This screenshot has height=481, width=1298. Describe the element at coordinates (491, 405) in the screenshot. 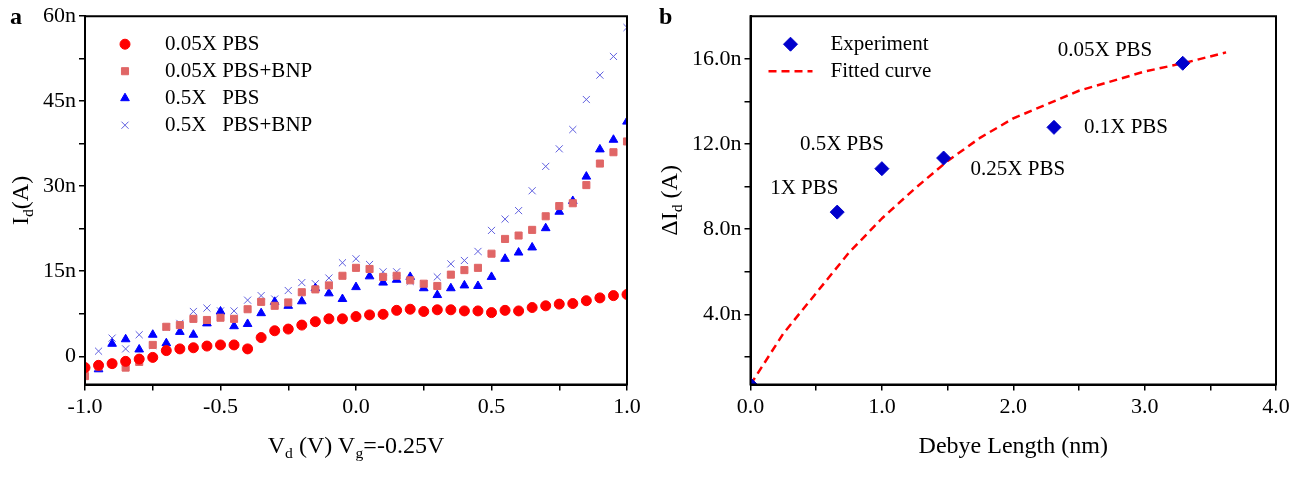

I see `x-tick-label: 0.5` at that location.